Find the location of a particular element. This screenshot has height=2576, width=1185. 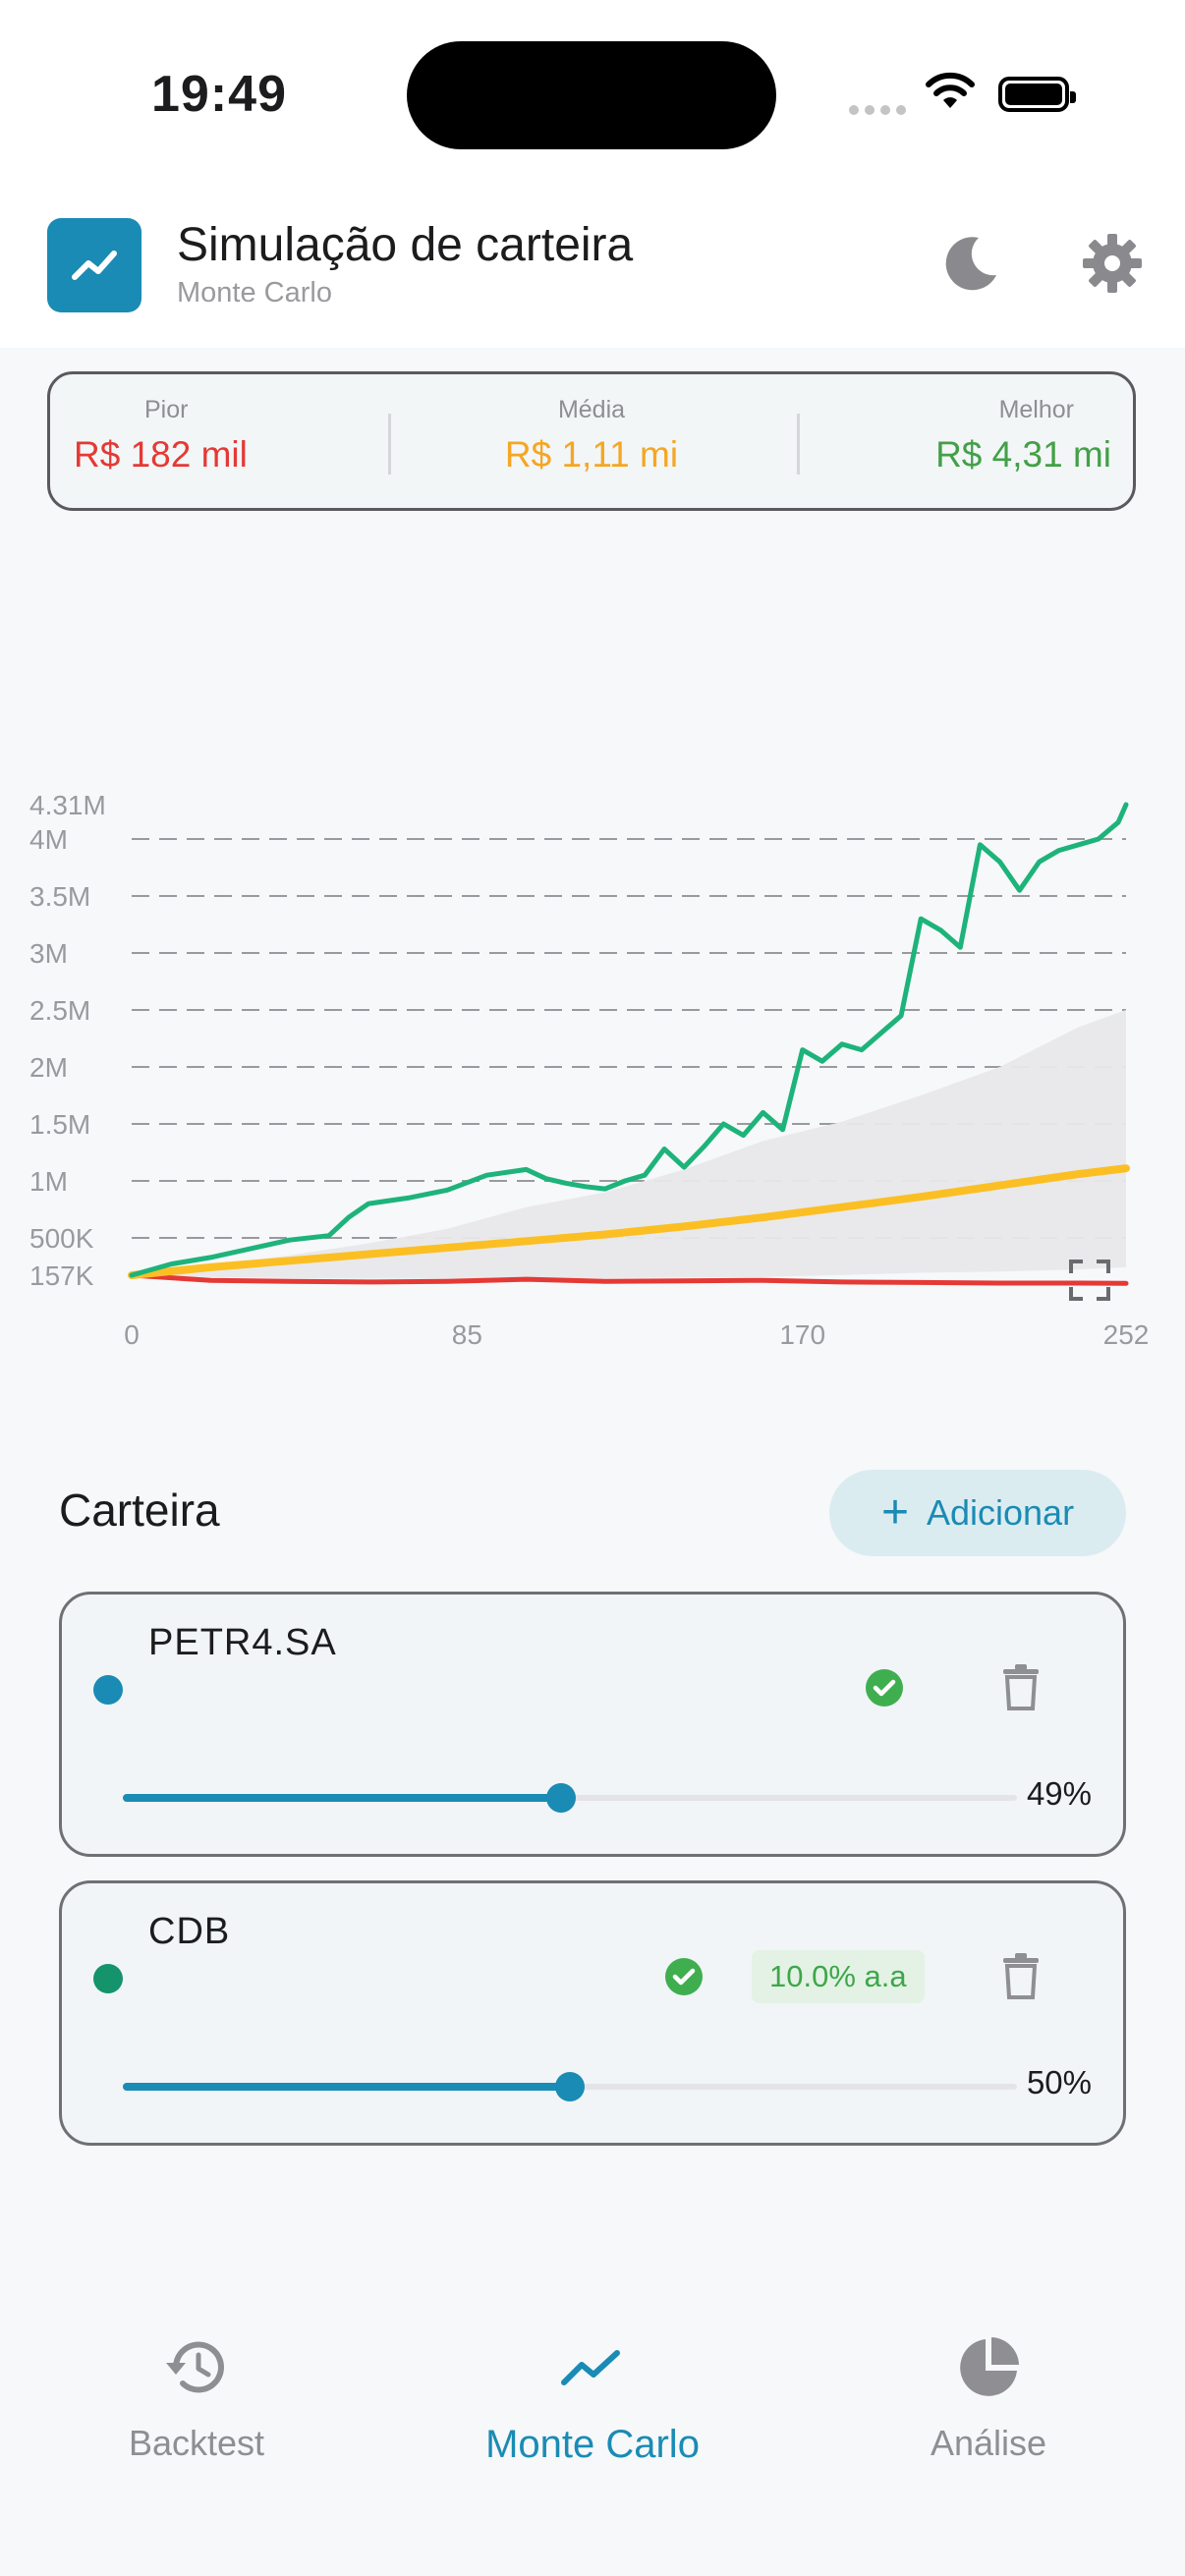

x-tick-label: 170 is located at coordinates (802, 1334).